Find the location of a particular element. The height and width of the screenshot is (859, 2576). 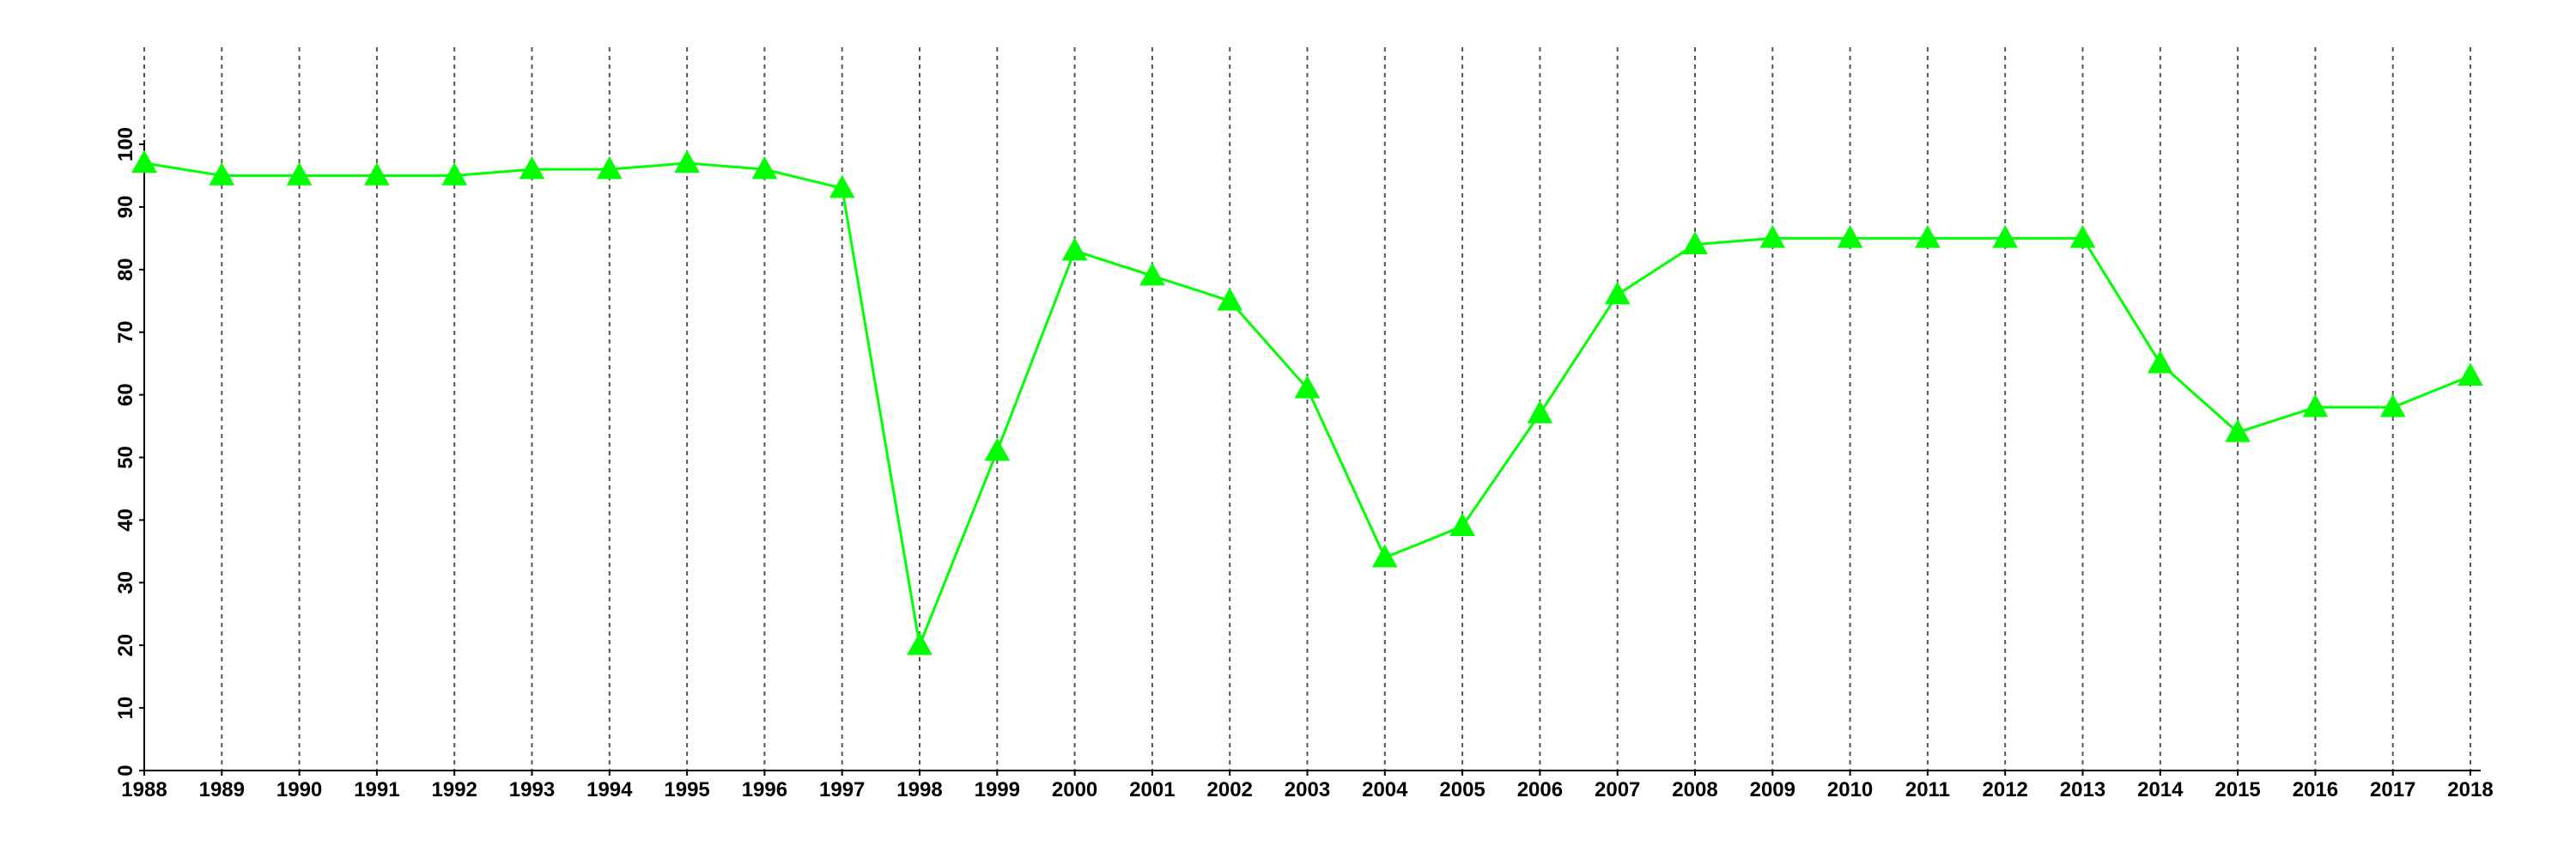

y-tick-label-50: 50 is located at coordinates (126, 457).